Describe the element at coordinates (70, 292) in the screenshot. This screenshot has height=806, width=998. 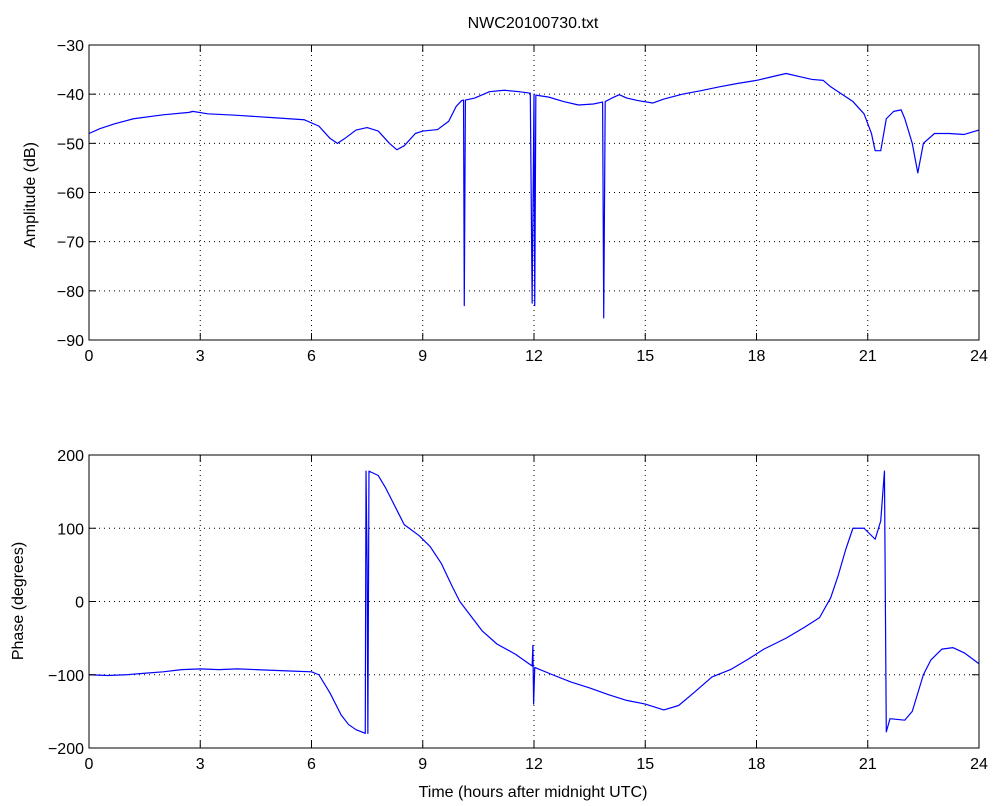
I see `y-tick-label: −80` at that location.